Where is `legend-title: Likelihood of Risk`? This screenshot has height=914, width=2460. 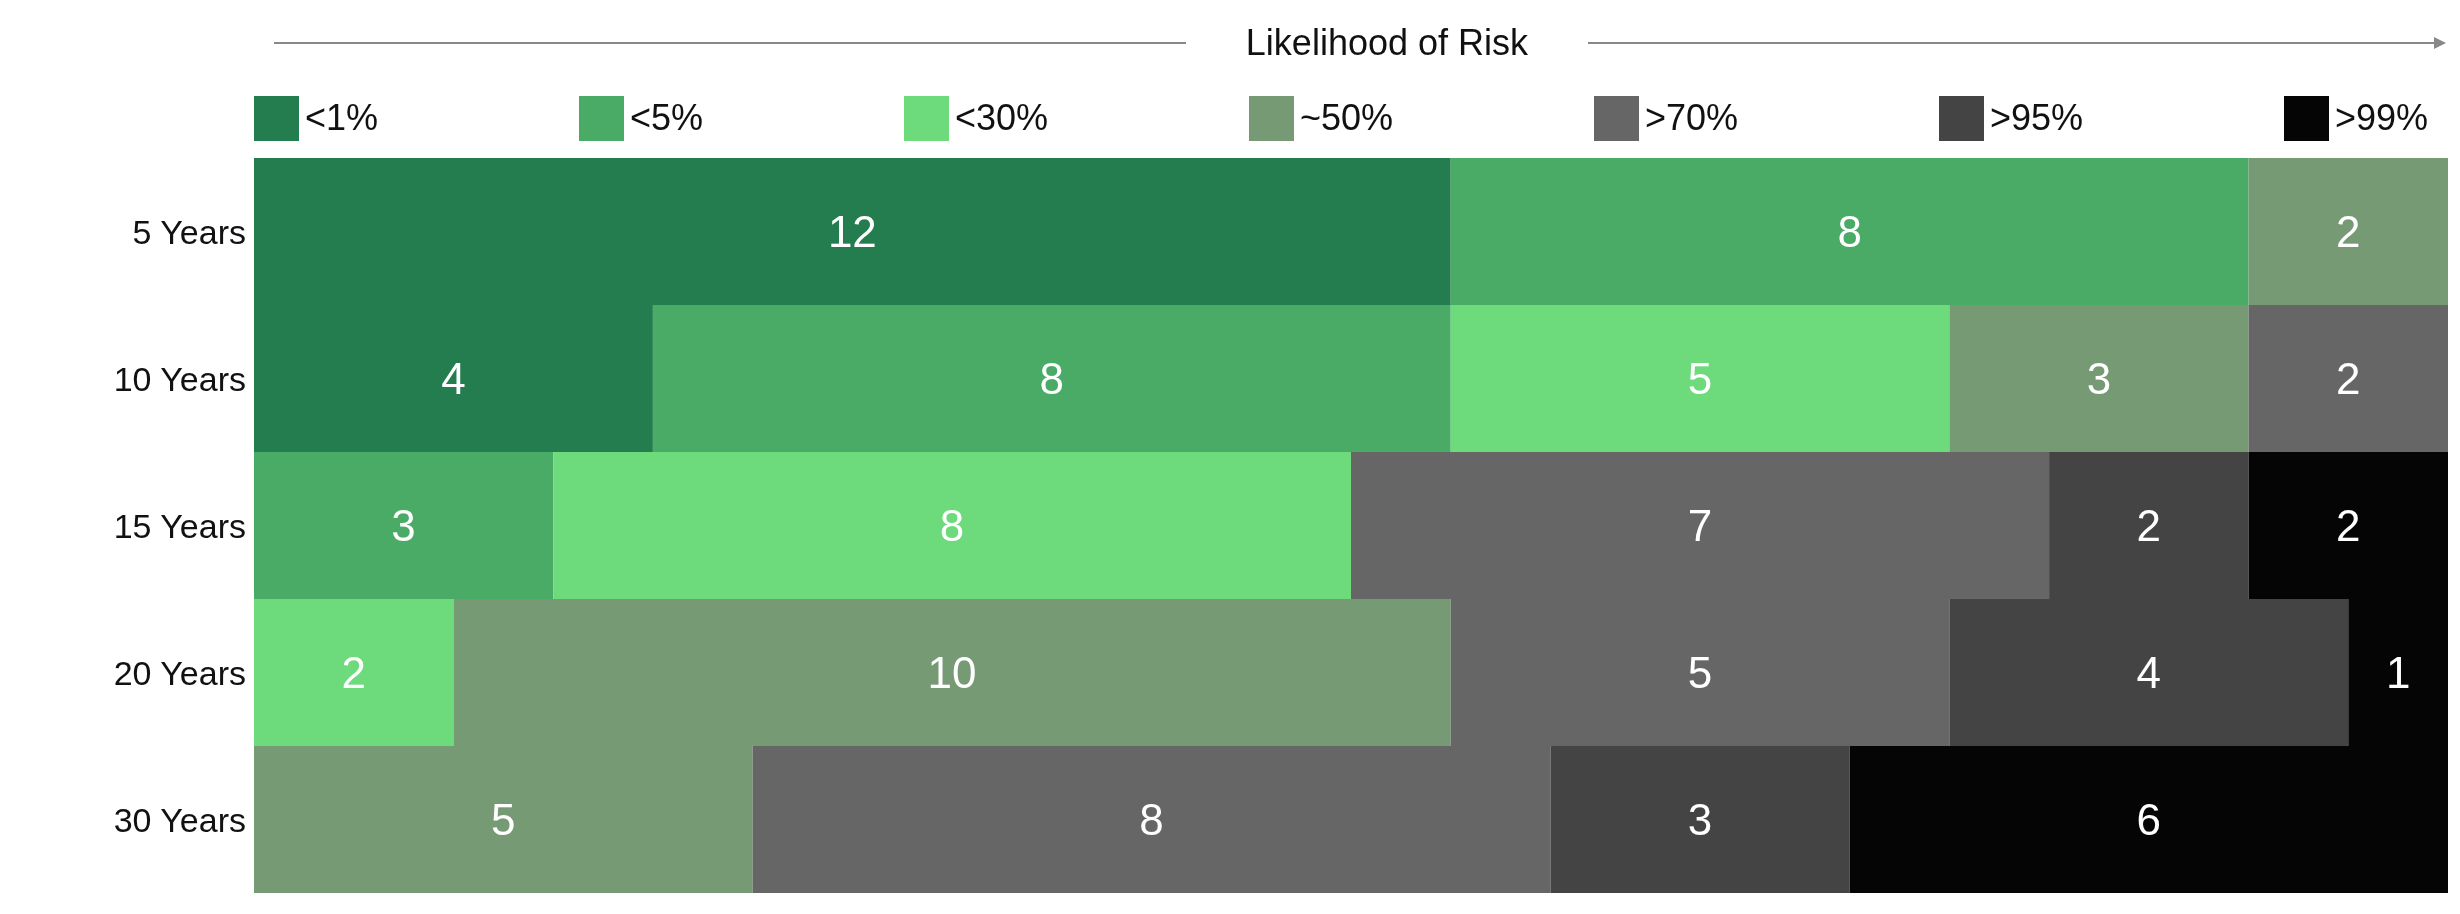 legend-title: Likelihood of Risk is located at coordinates (1386, 43).